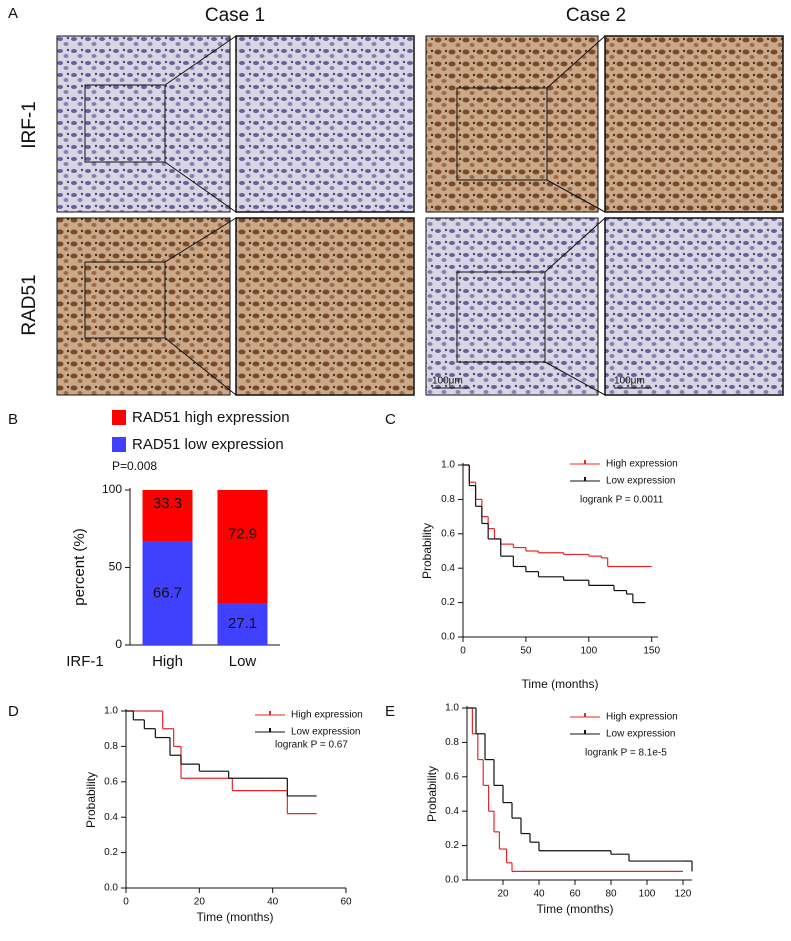  Describe the element at coordinates (242, 533) in the screenshot. I see `data-label: 72.9` at that location.